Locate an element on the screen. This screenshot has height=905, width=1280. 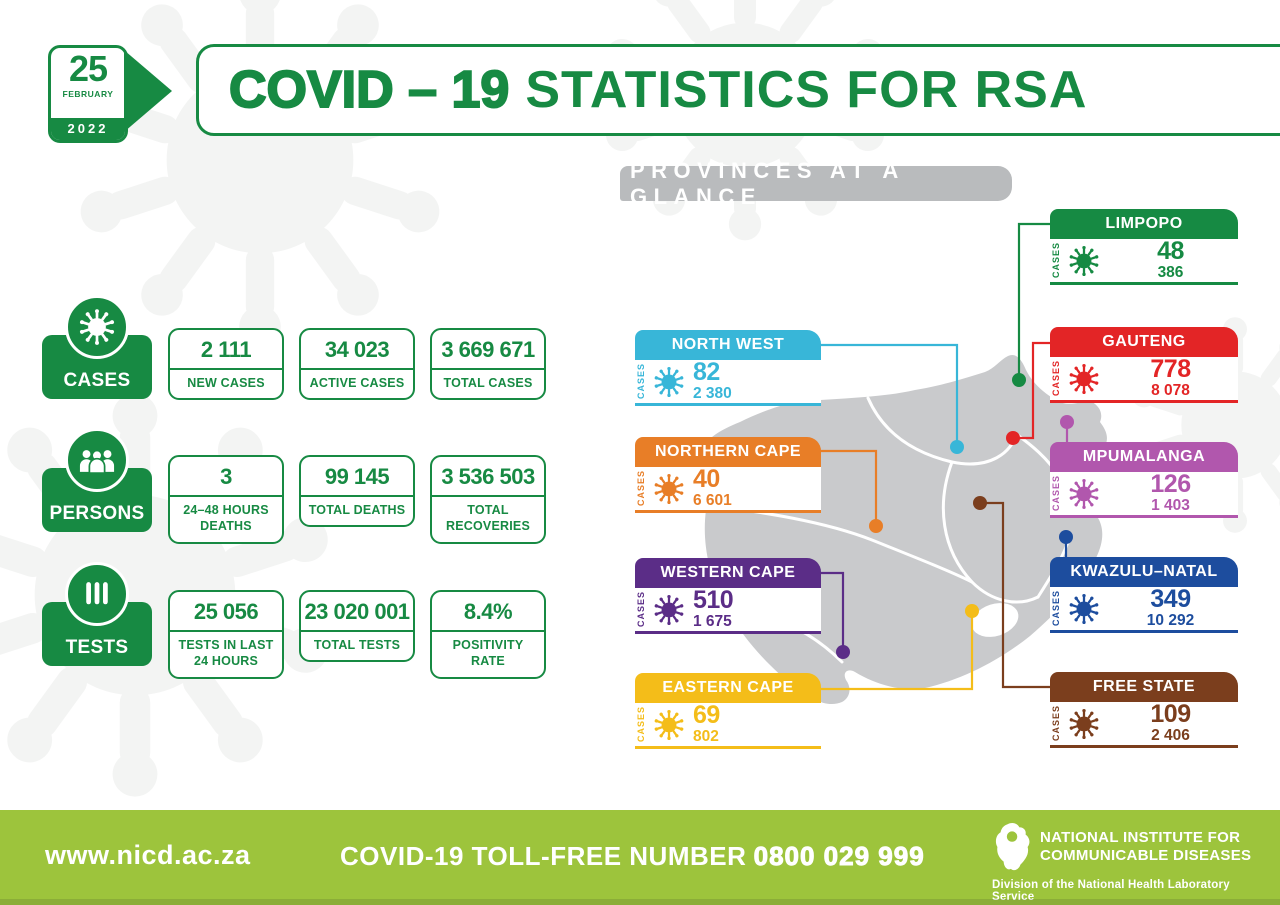
stat-label: POSITIVITY RATE is located at coordinates (488, 653).